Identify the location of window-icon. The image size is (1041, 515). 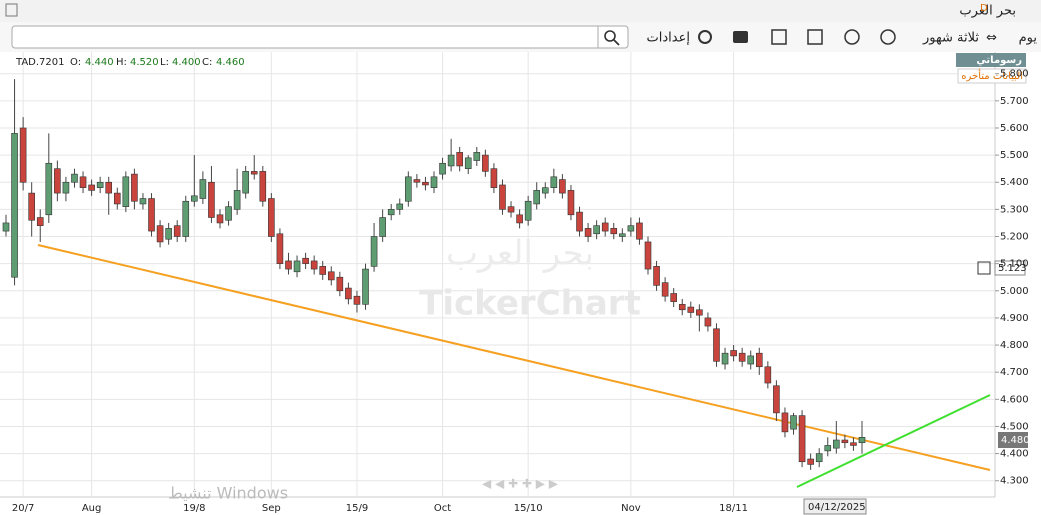
(11, 10).